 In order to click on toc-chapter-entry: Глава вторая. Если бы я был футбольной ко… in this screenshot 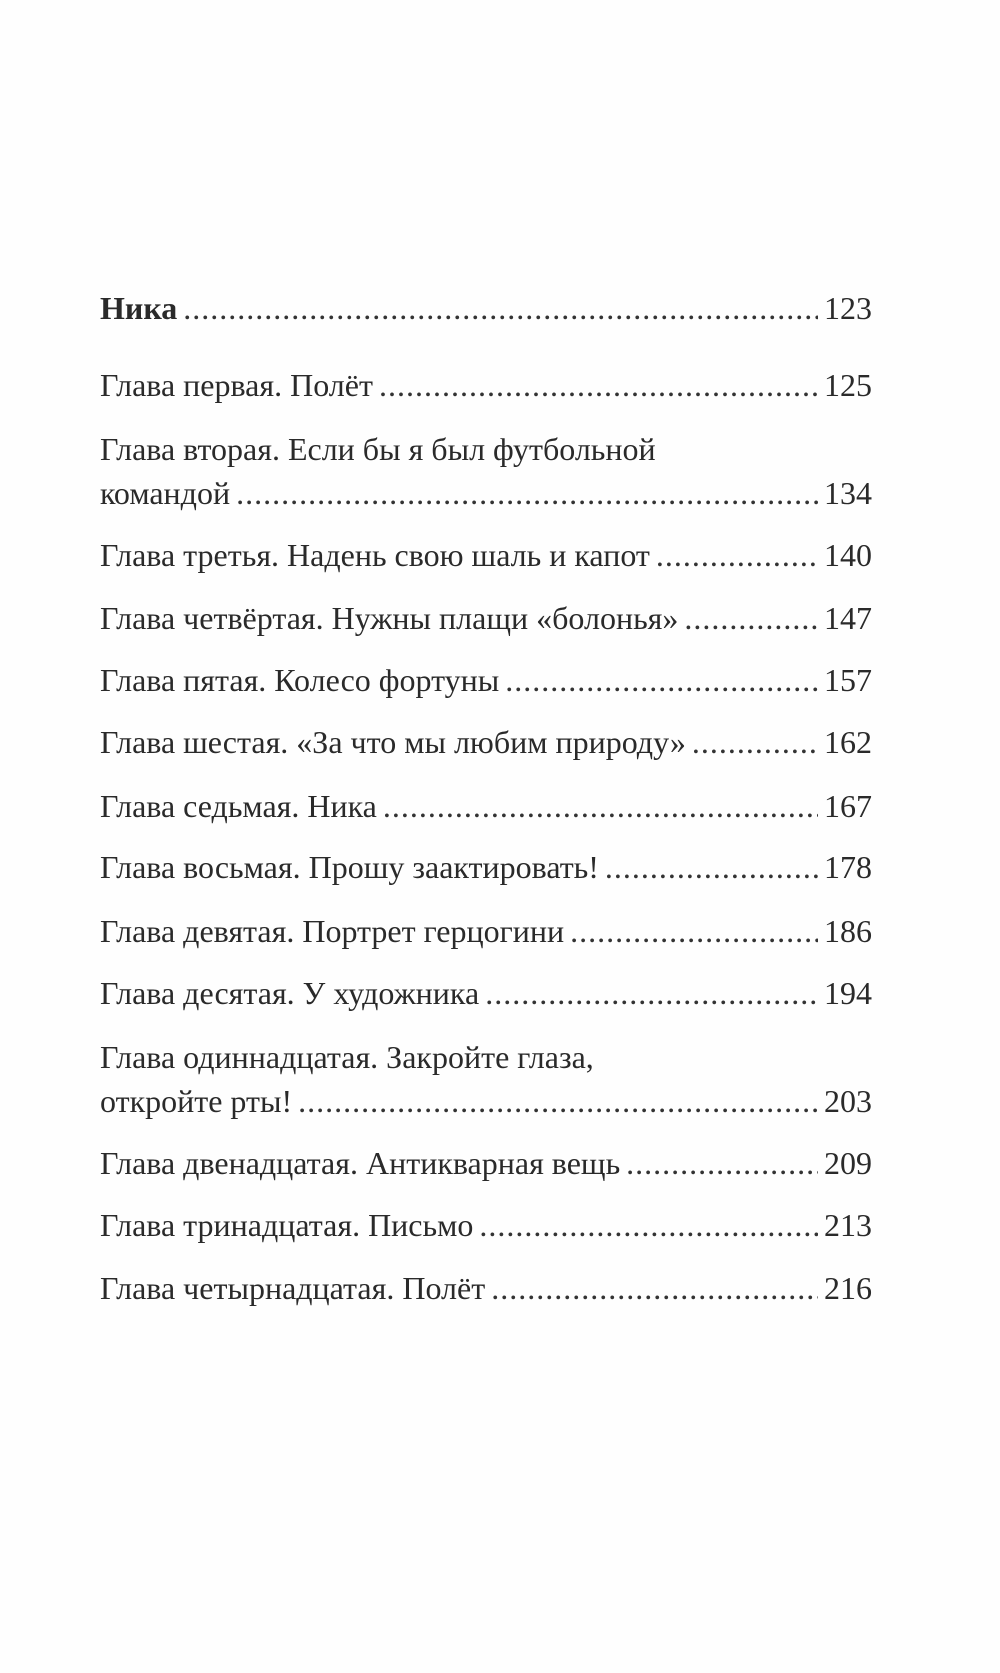, I will do `click(486, 471)`.